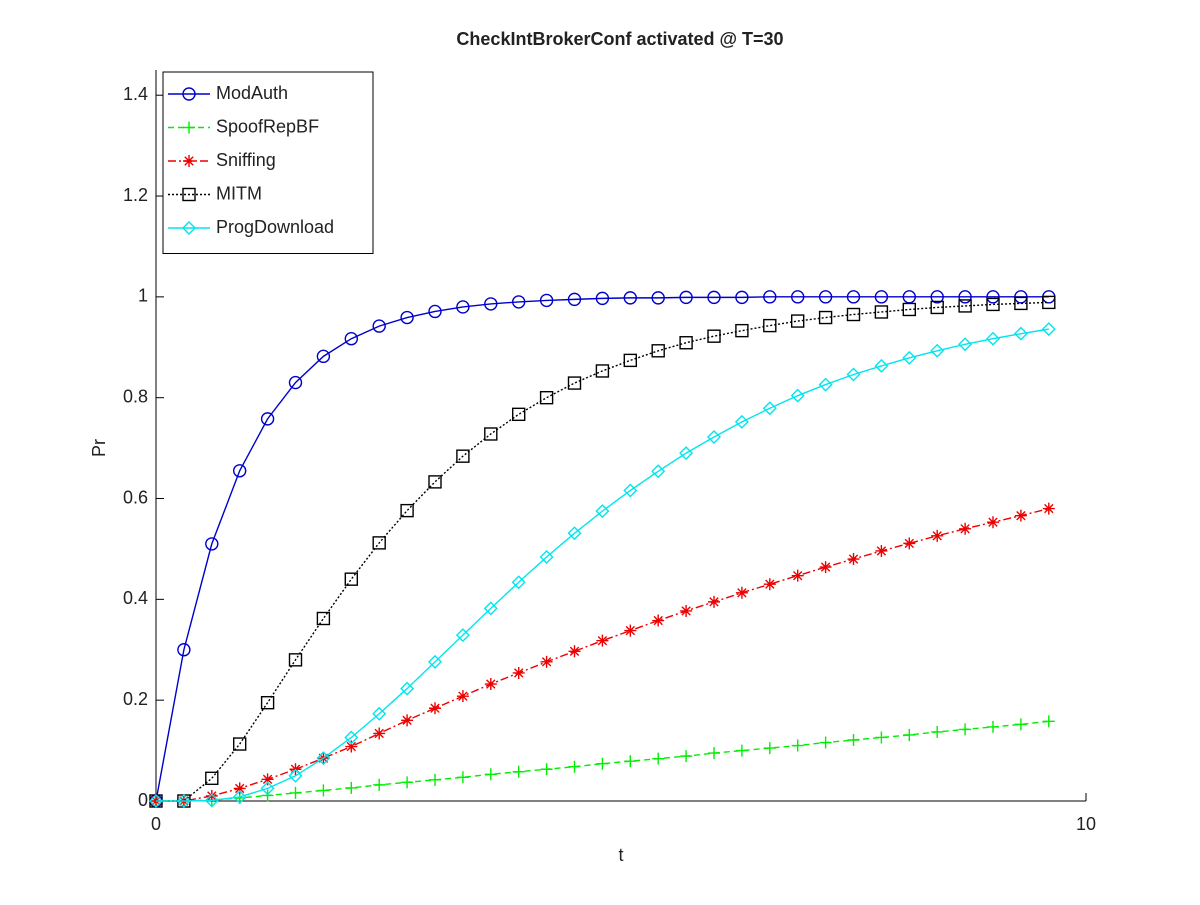  Describe the element at coordinates (252, 93) in the screenshot. I see `legend-label: ModAuth` at that location.